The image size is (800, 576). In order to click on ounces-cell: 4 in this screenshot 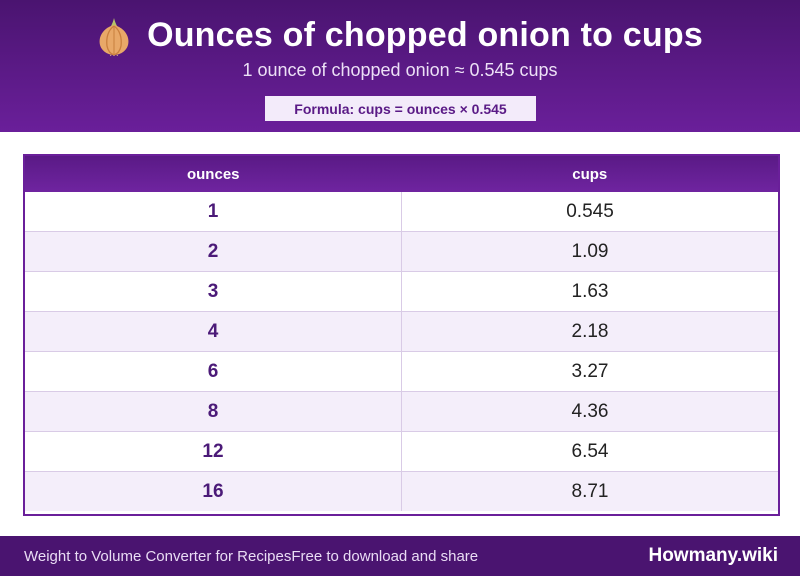, I will do `click(213, 331)`.